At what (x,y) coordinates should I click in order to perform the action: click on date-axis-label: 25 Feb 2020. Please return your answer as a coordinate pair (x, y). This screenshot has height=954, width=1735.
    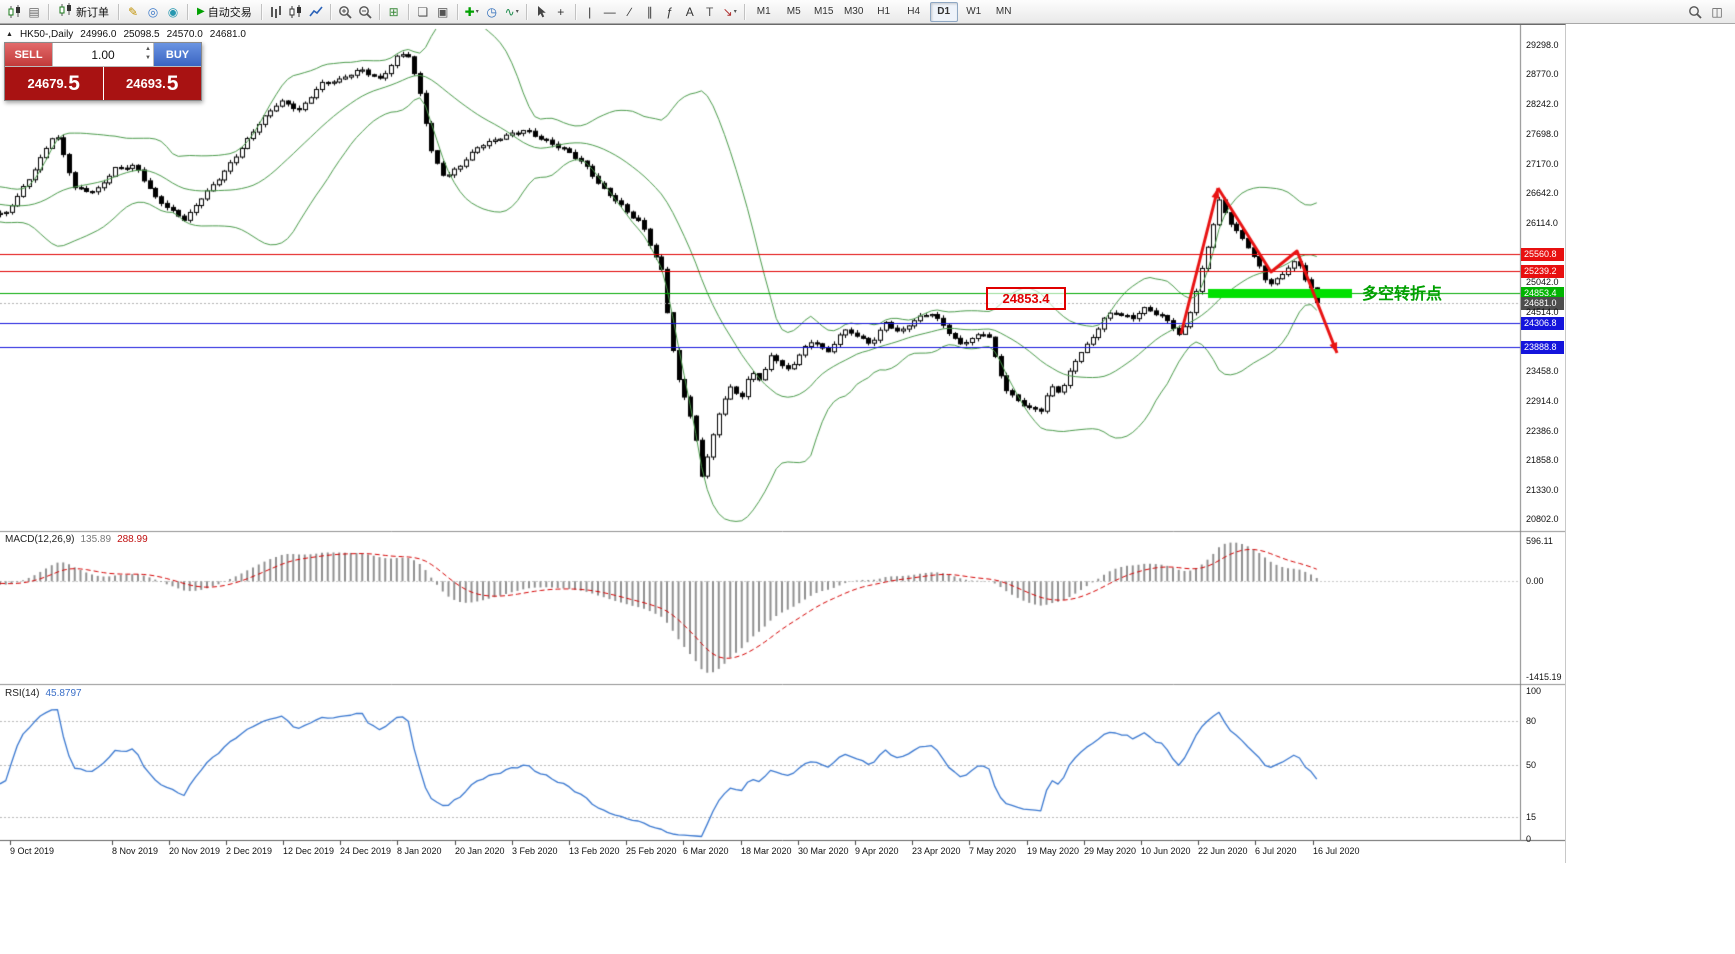
    Looking at the image, I should click on (651, 851).